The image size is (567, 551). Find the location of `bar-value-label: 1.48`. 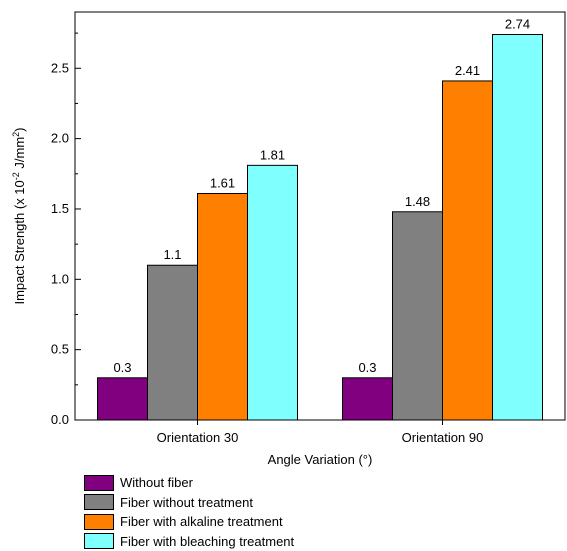

bar-value-label: 1.48 is located at coordinates (417, 201).